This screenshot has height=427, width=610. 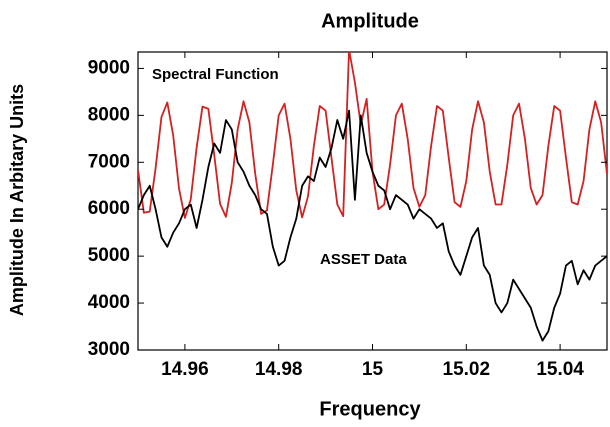 I want to click on annotation: ASSET Data, so click(x=363, y=259).